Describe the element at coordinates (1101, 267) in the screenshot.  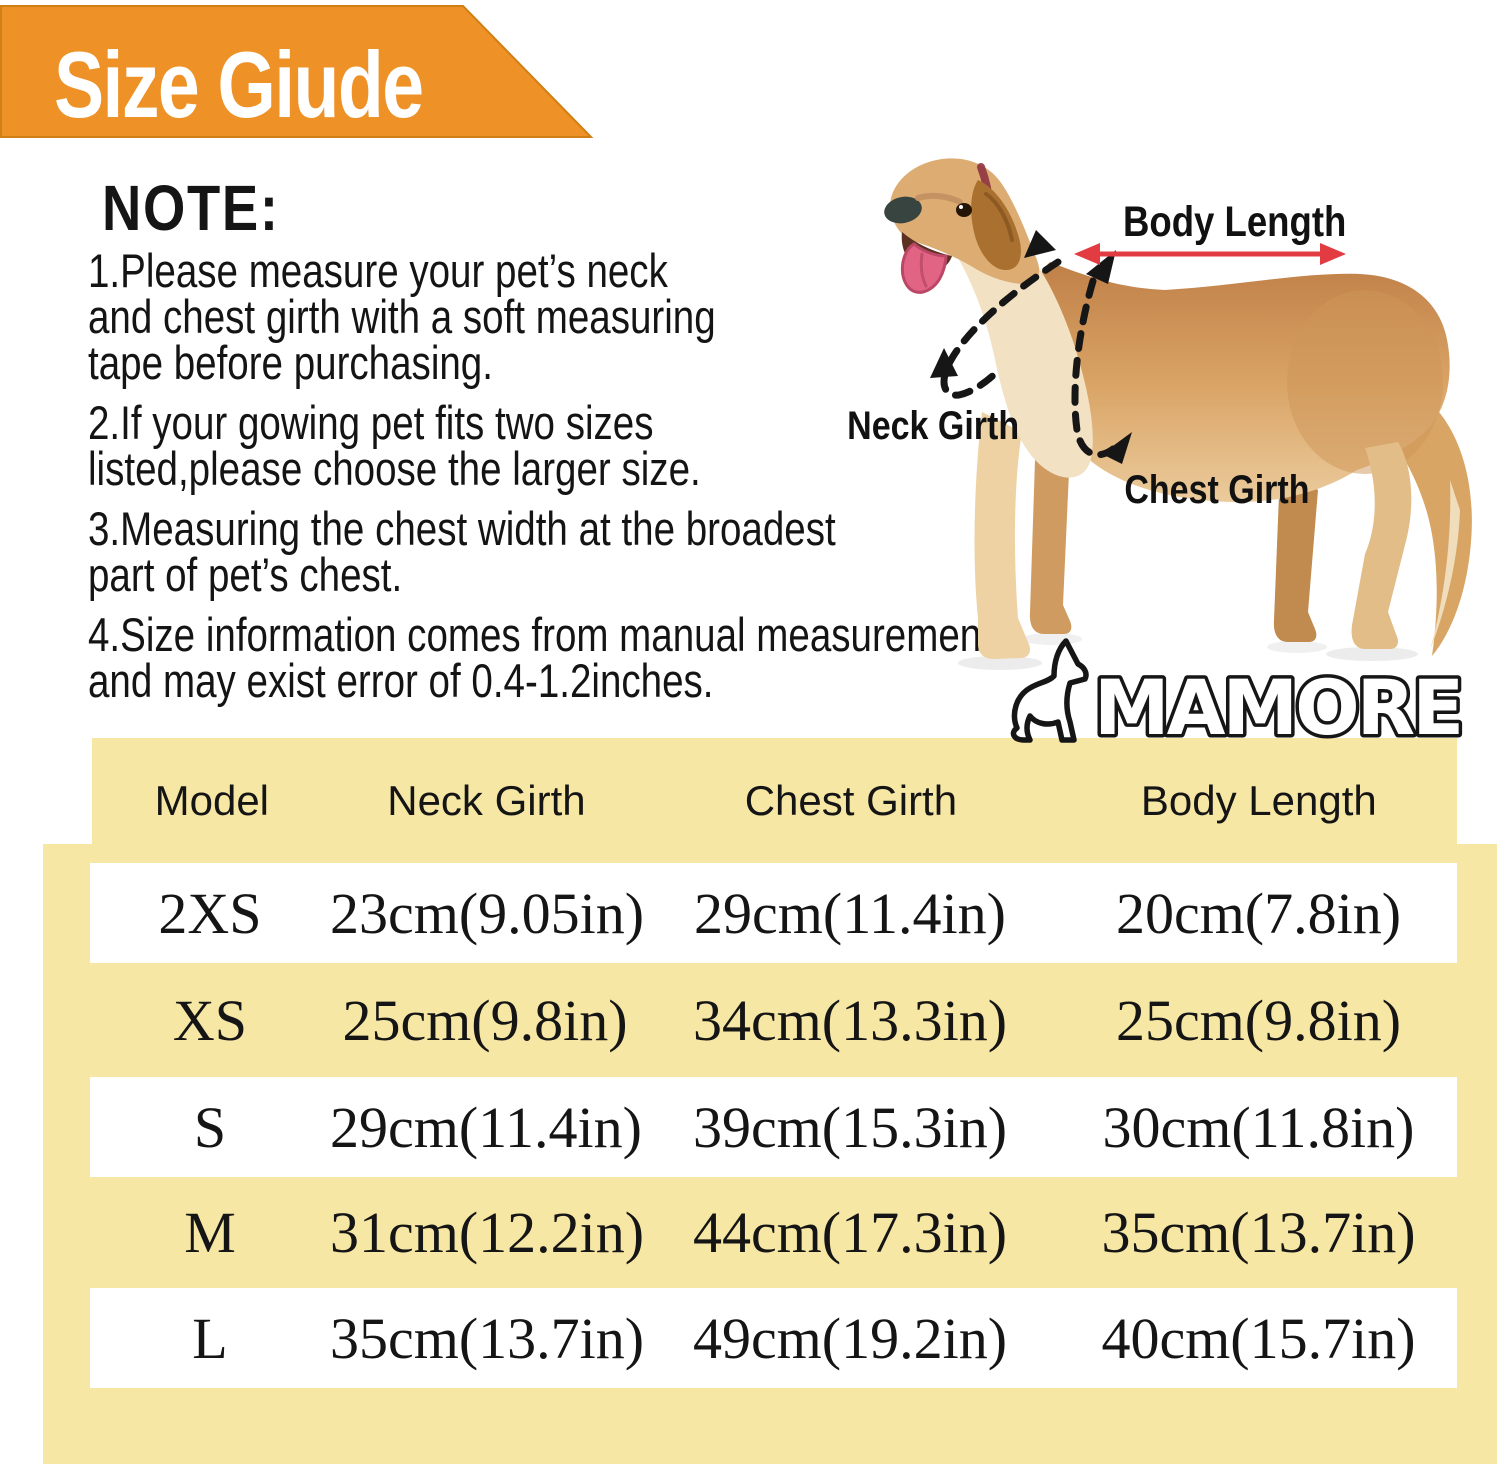
I see `arrow-to-withers-icon` at that location.